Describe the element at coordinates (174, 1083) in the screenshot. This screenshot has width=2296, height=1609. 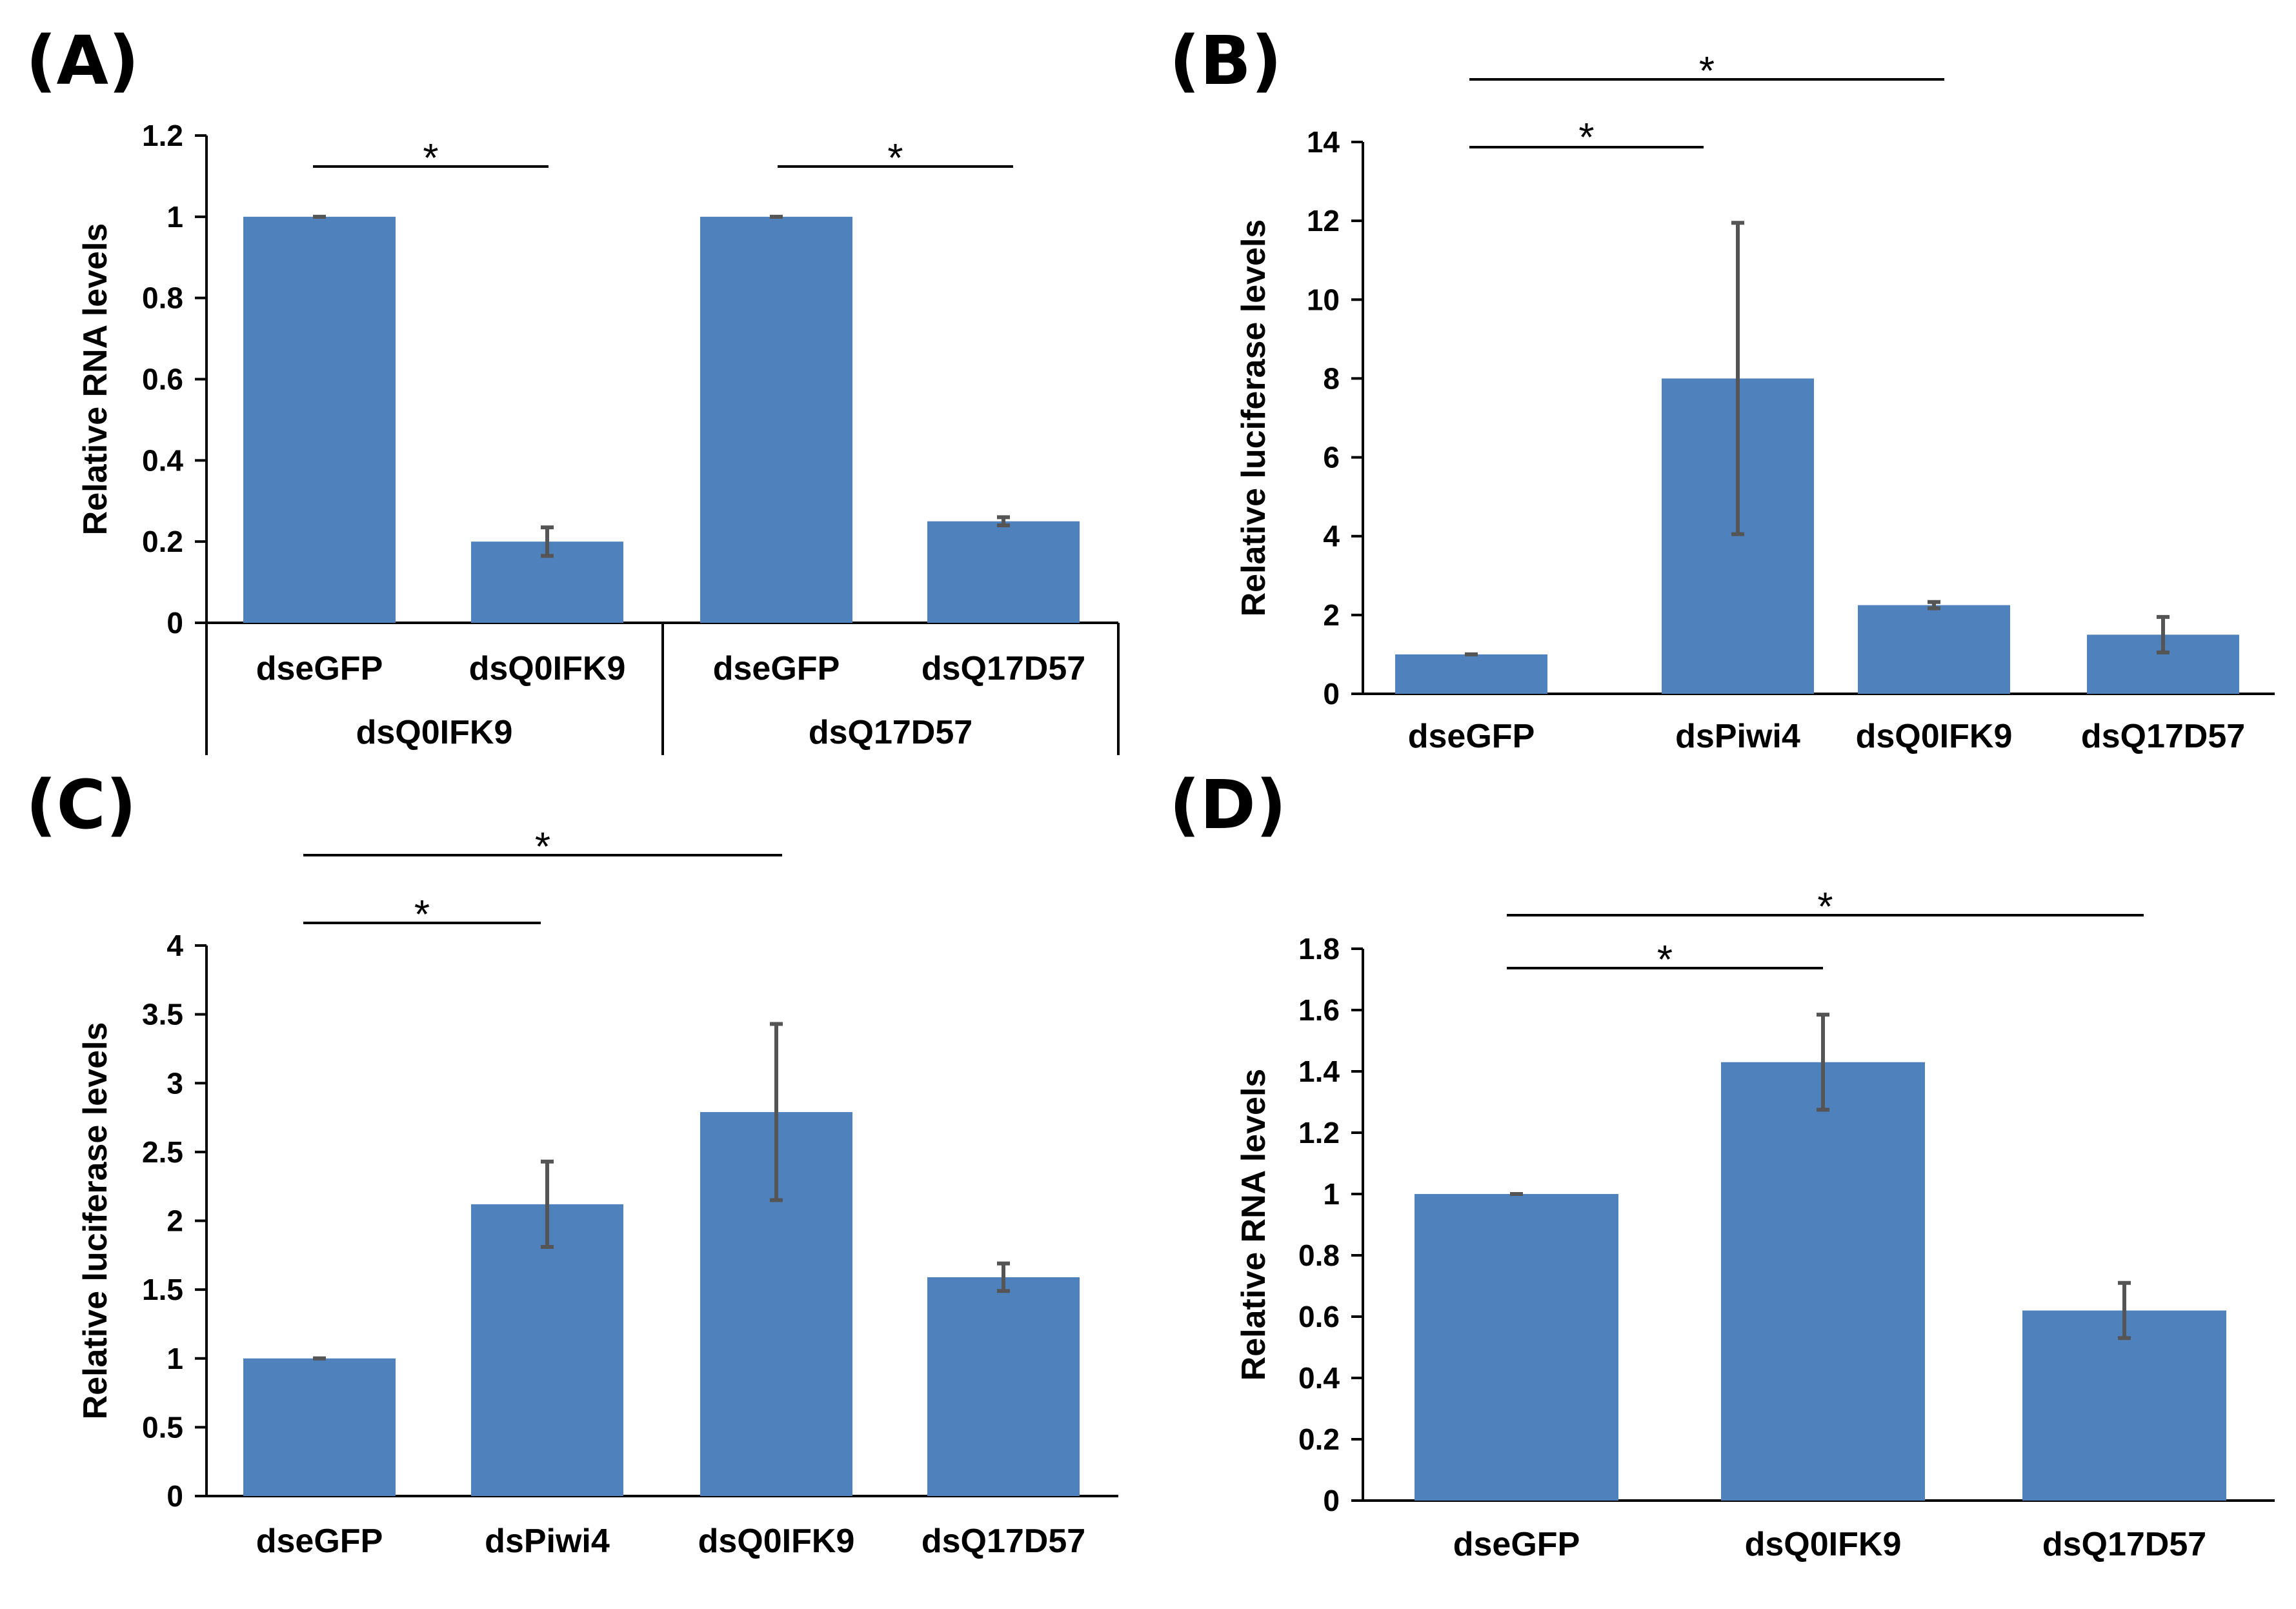
I see `y-tick-label: 3` at that location.